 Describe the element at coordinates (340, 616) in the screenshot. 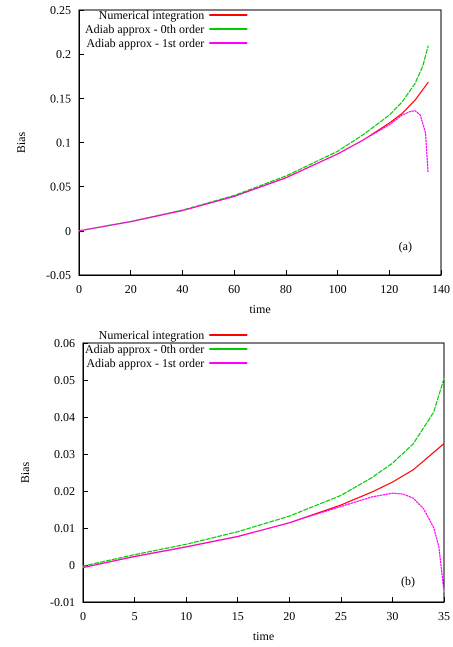

I see `x-tick-label: 25` at that location.